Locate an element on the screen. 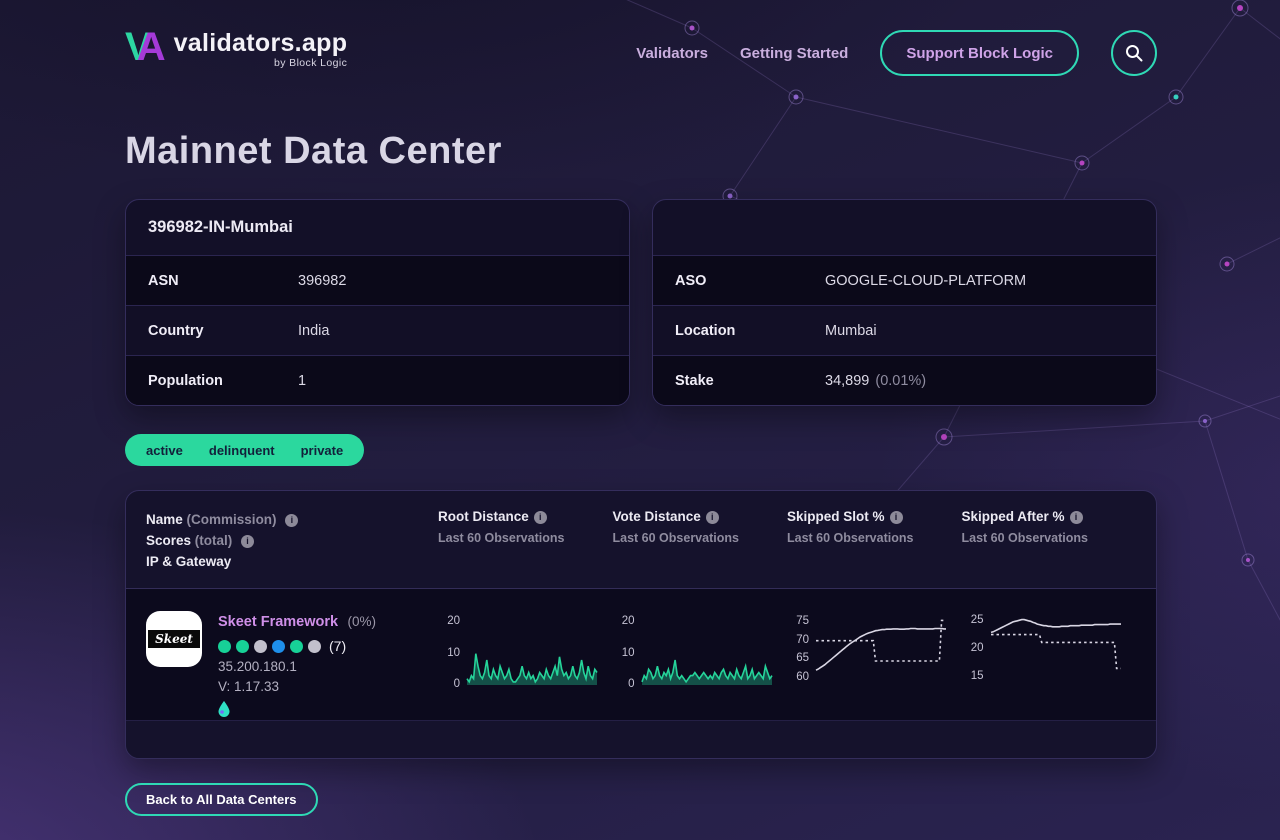 The height and width of the screenshot is (840, 1280). root-distance-header: Root Distance i Last 60 Observations is located at coordinates (501, 527).